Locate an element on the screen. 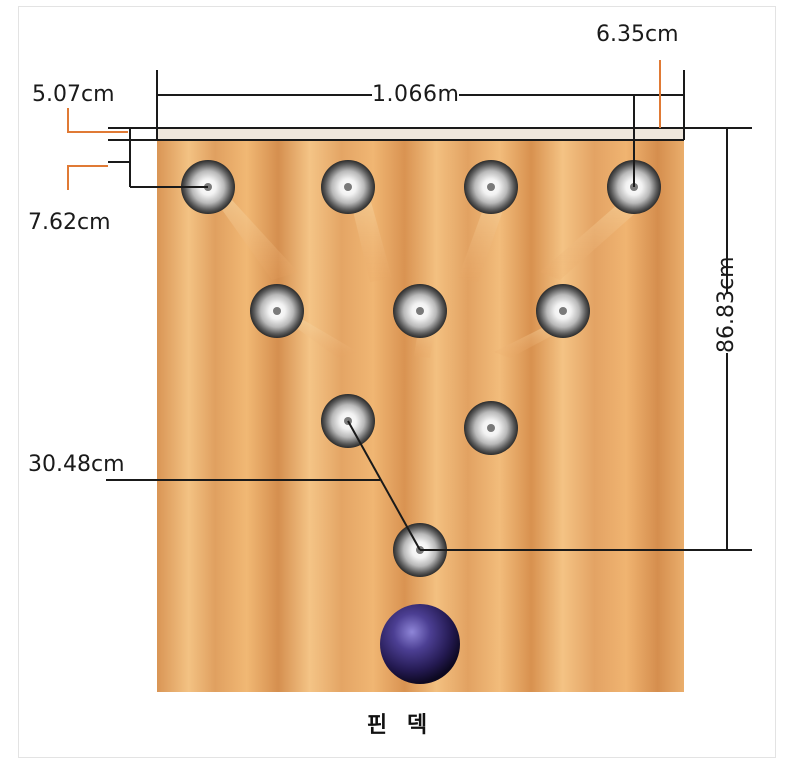 The height and width of the screenshot is (768, 800). pin-diameter-label: 6.35cm is located at coordinates (637, 34).